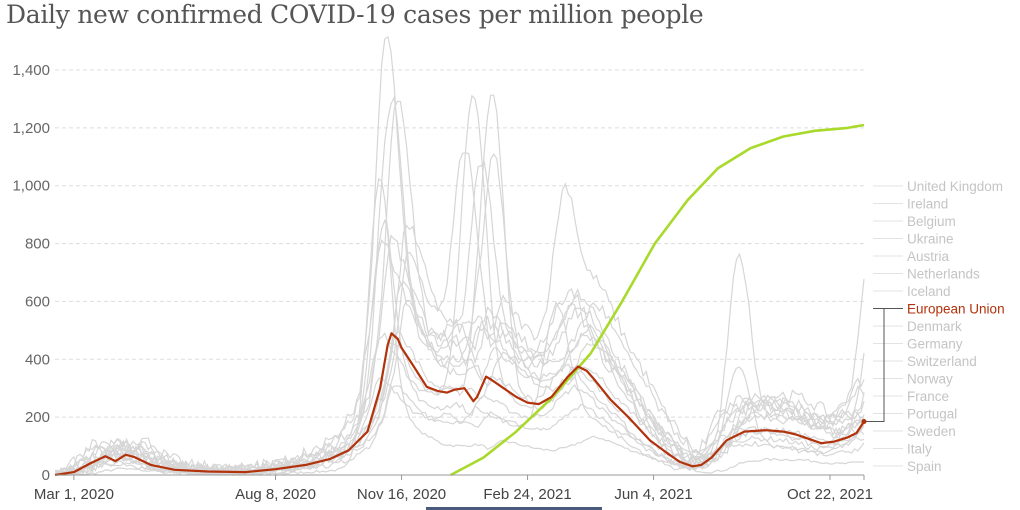 Image resolution: width=1020 pixels, height=510 pixels. What do you see at coordinates (275, 494) in the screenshot?
I see `x-tick-label: Aug 8, 2020` at bounding box center [275, 494].